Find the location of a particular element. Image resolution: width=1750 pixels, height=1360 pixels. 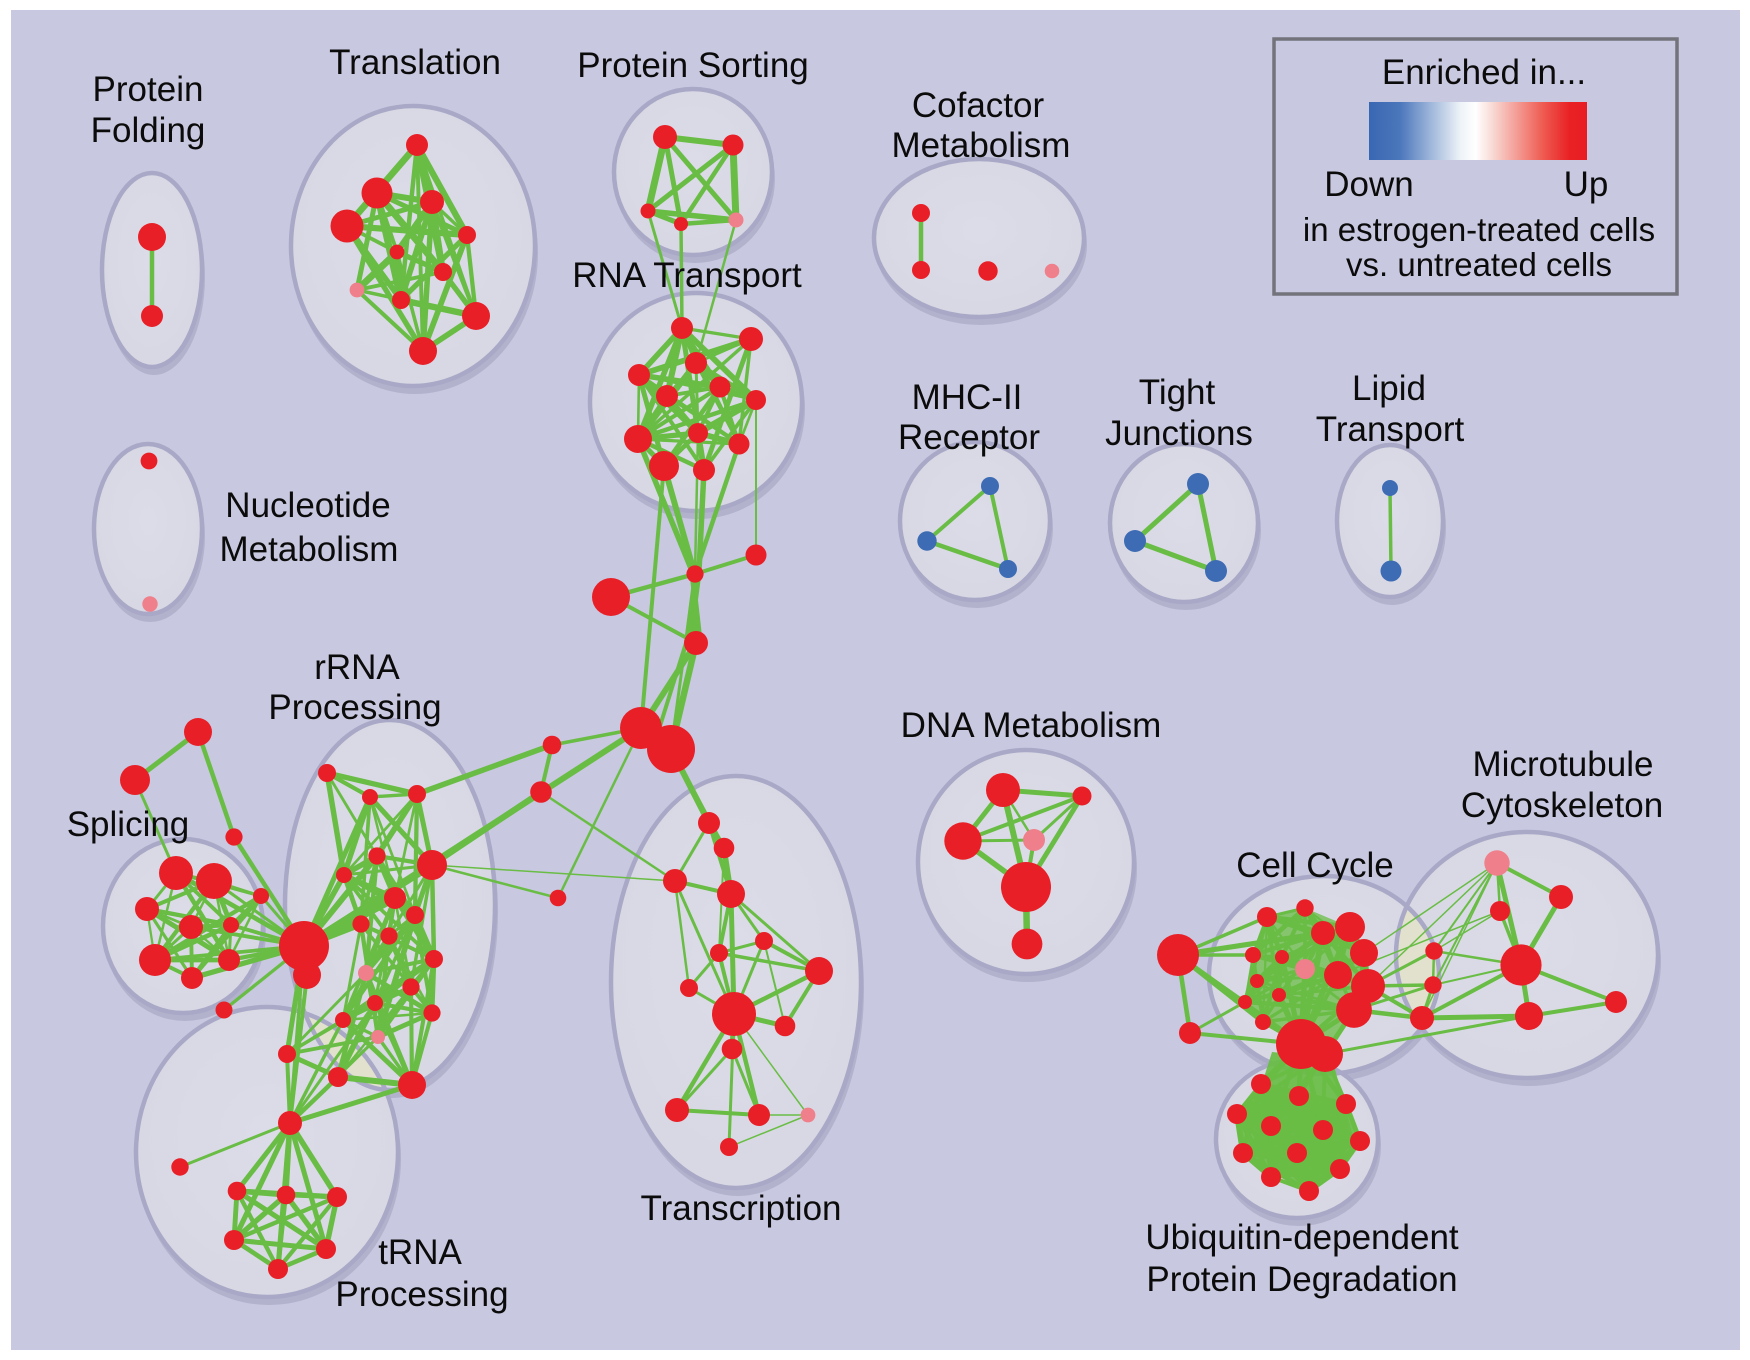

svg-text: DNA Metabolism is located at coordinates (1031, 725).